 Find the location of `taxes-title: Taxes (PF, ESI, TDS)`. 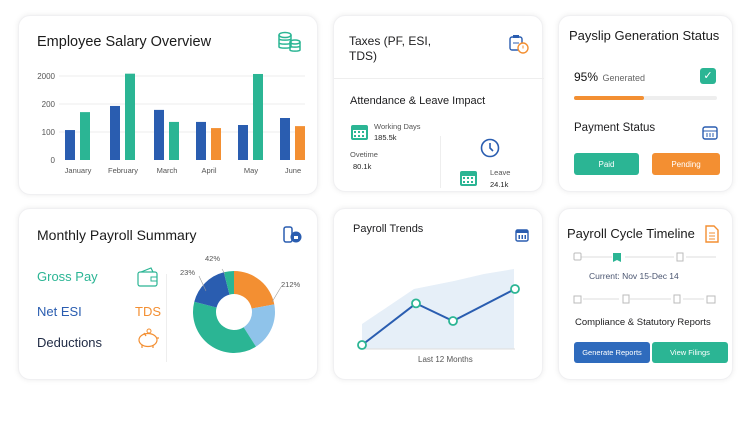

taxes-title: Taxes (PF, ESI, TDS) is located at coordinates (390, 49).